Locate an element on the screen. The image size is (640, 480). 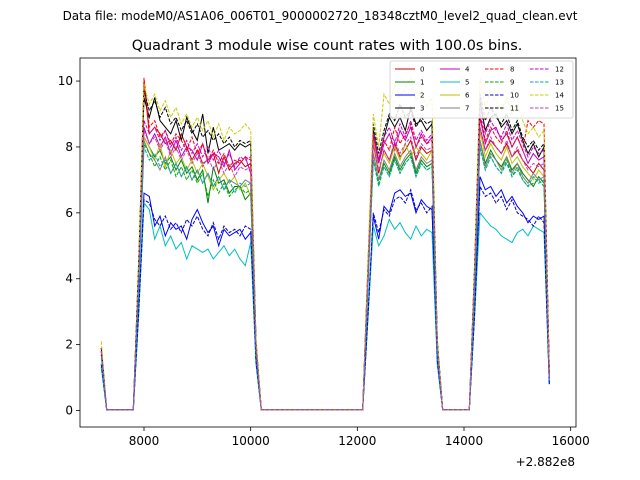
y-tick-label: 0 is located at coordinates (69, 411).